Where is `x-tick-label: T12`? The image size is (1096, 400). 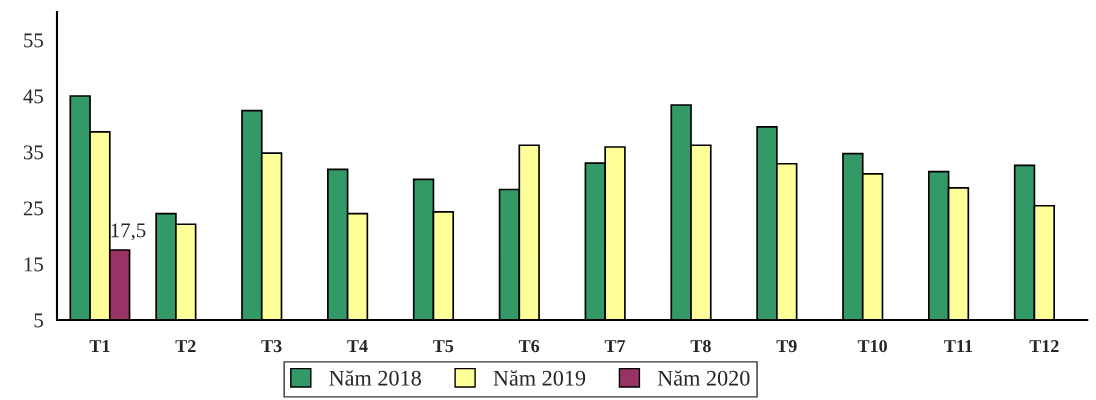
x-tick-label: T12 is located at coordinates (1044, 346).